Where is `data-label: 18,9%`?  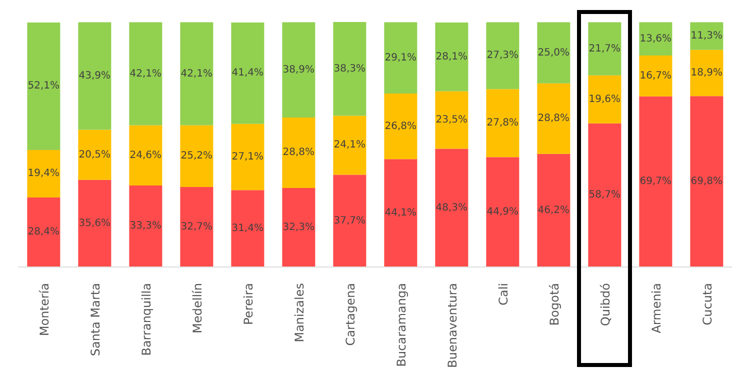 data-label: 18,9% is located at coordinates (706, 73).